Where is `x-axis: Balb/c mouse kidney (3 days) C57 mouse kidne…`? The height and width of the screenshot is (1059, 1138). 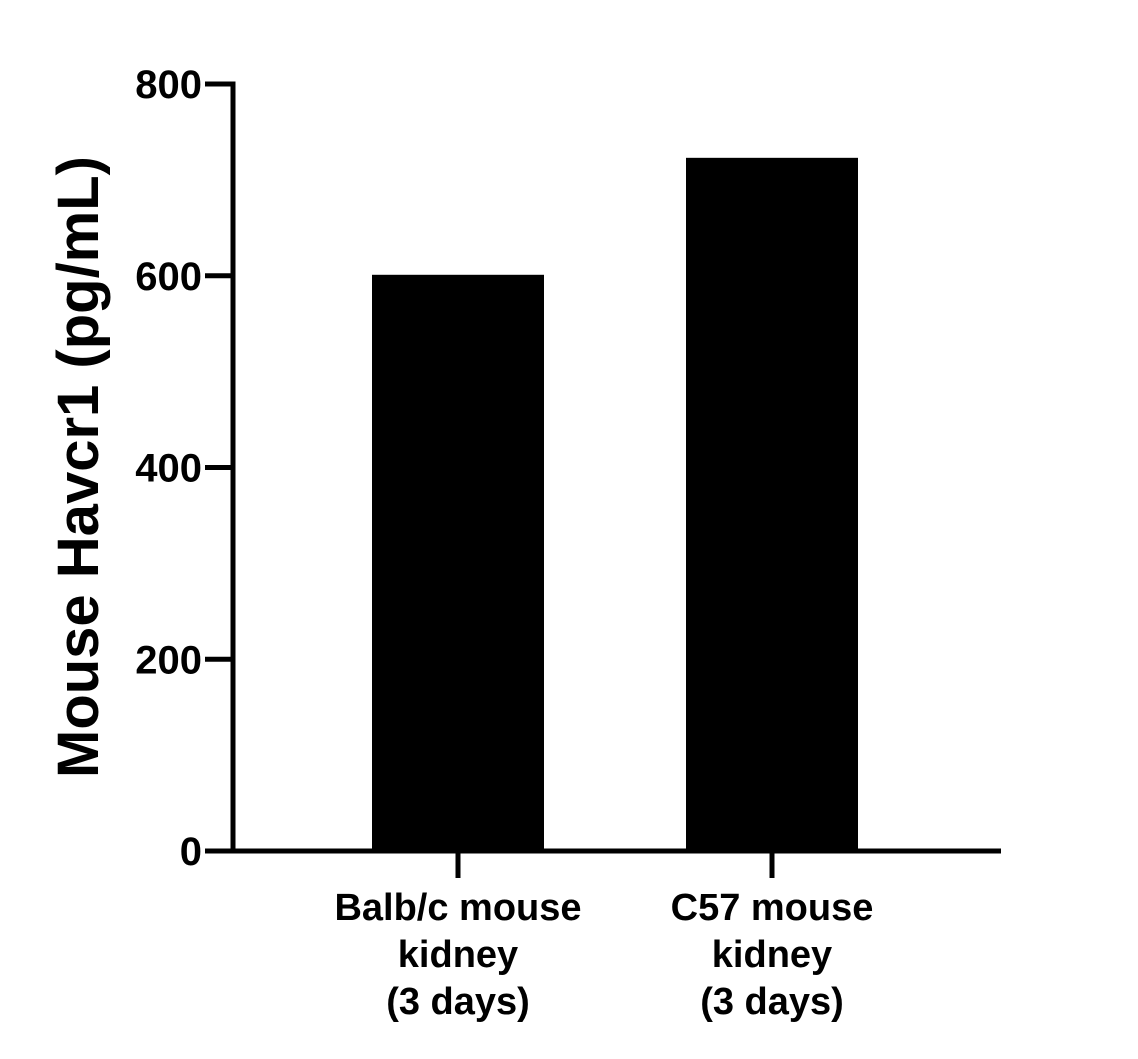 x-axis: Balb/c mouse kidney (3 days) C57 mouse kidne… is located at coordinates (615, 935).